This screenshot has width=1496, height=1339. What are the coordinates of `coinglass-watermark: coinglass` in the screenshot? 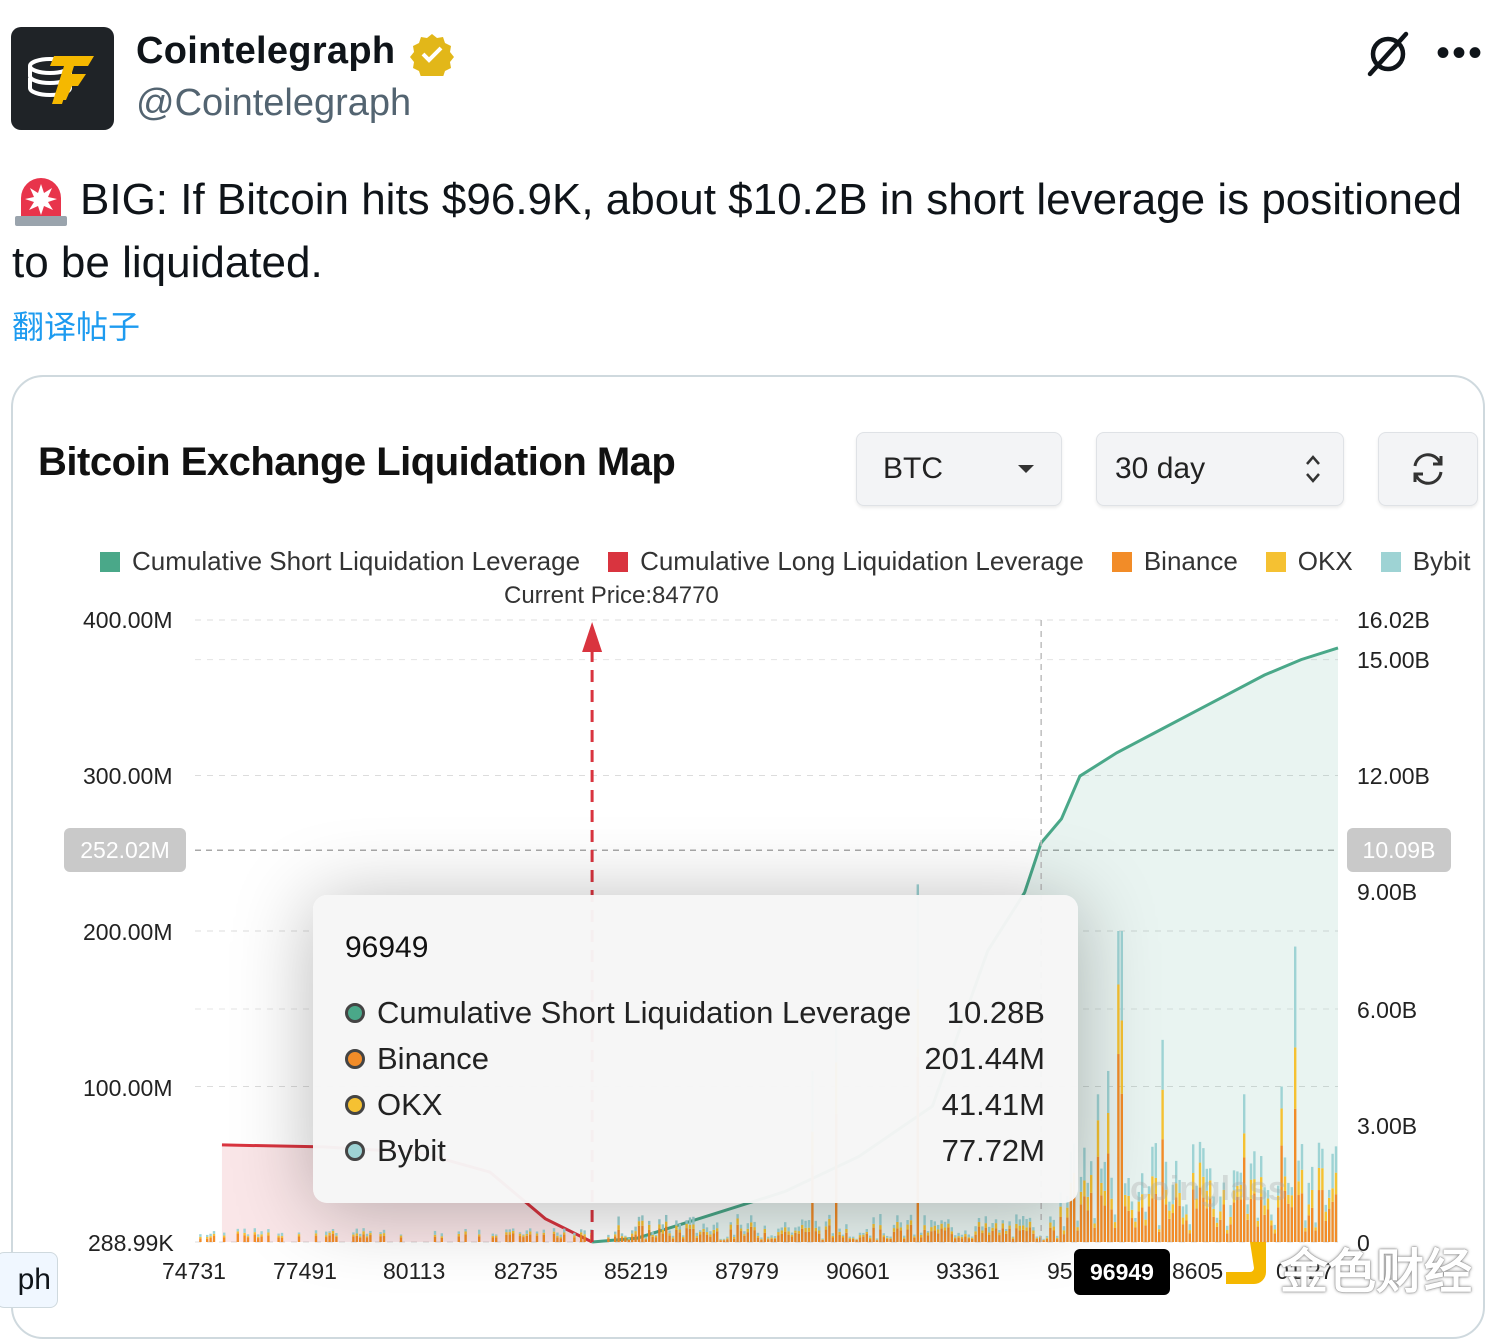 It's located at (1208, 1189).